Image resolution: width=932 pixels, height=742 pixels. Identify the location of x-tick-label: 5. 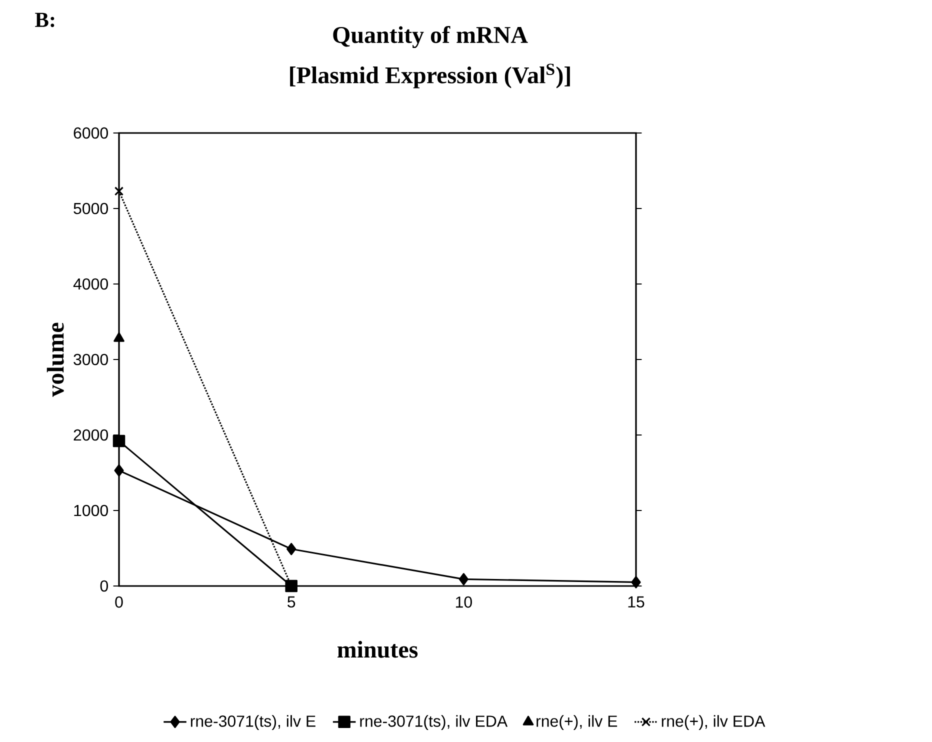
(292, 602).